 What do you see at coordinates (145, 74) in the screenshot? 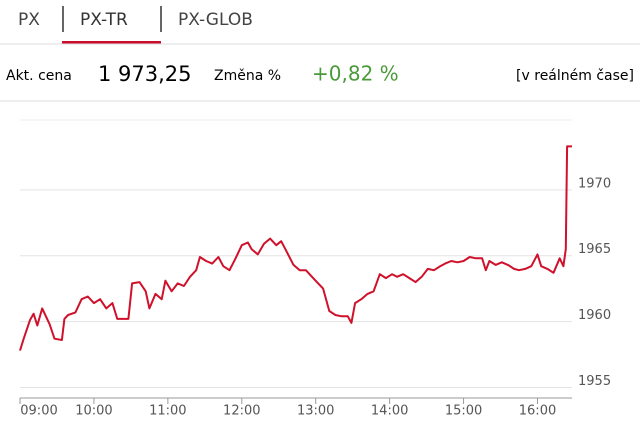
I see `price: 1 973,25` at bounding box center [145, 74].